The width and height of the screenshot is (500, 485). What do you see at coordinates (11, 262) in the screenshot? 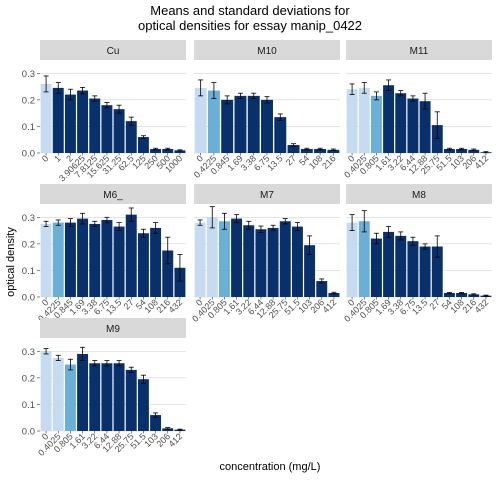
I see `y-axis-title: optical density` at bounding box center [11, 262].